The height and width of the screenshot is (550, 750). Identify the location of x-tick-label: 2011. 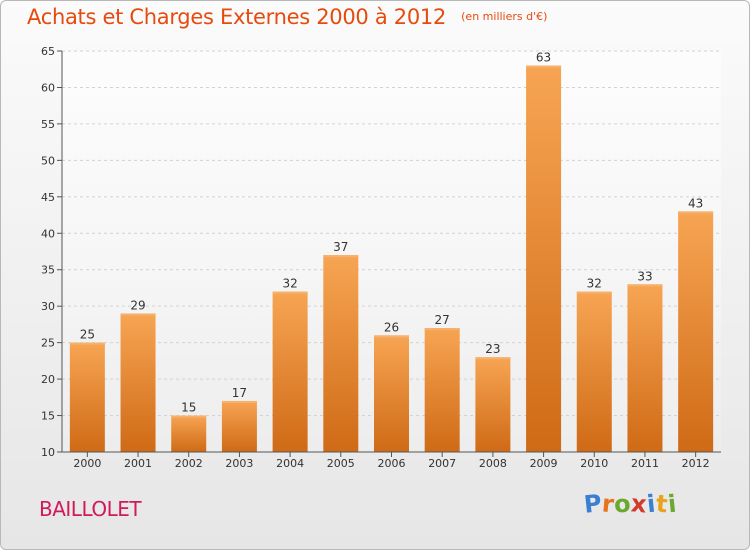
(645, 463).